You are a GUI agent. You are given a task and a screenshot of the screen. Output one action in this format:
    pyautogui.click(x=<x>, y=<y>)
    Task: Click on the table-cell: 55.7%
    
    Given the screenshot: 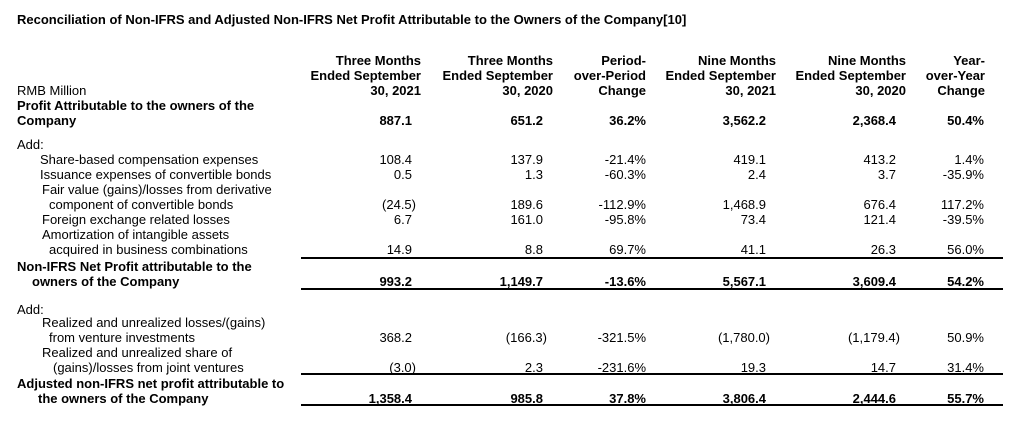 What is the action you would take?
    pyautogui.click(x=938, y=398)
    